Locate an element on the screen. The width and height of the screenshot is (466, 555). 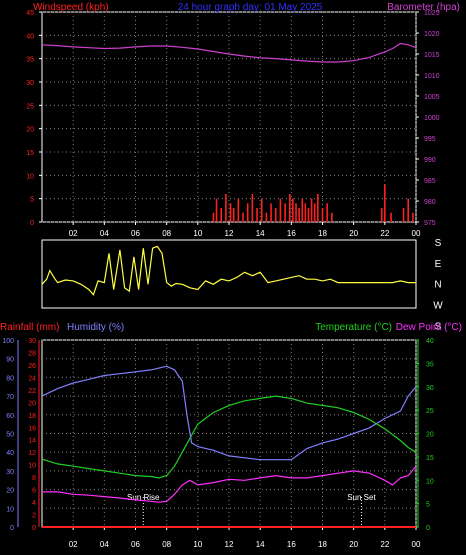
rainfall-tick-label: 20 is located at coordinates (32, 403).